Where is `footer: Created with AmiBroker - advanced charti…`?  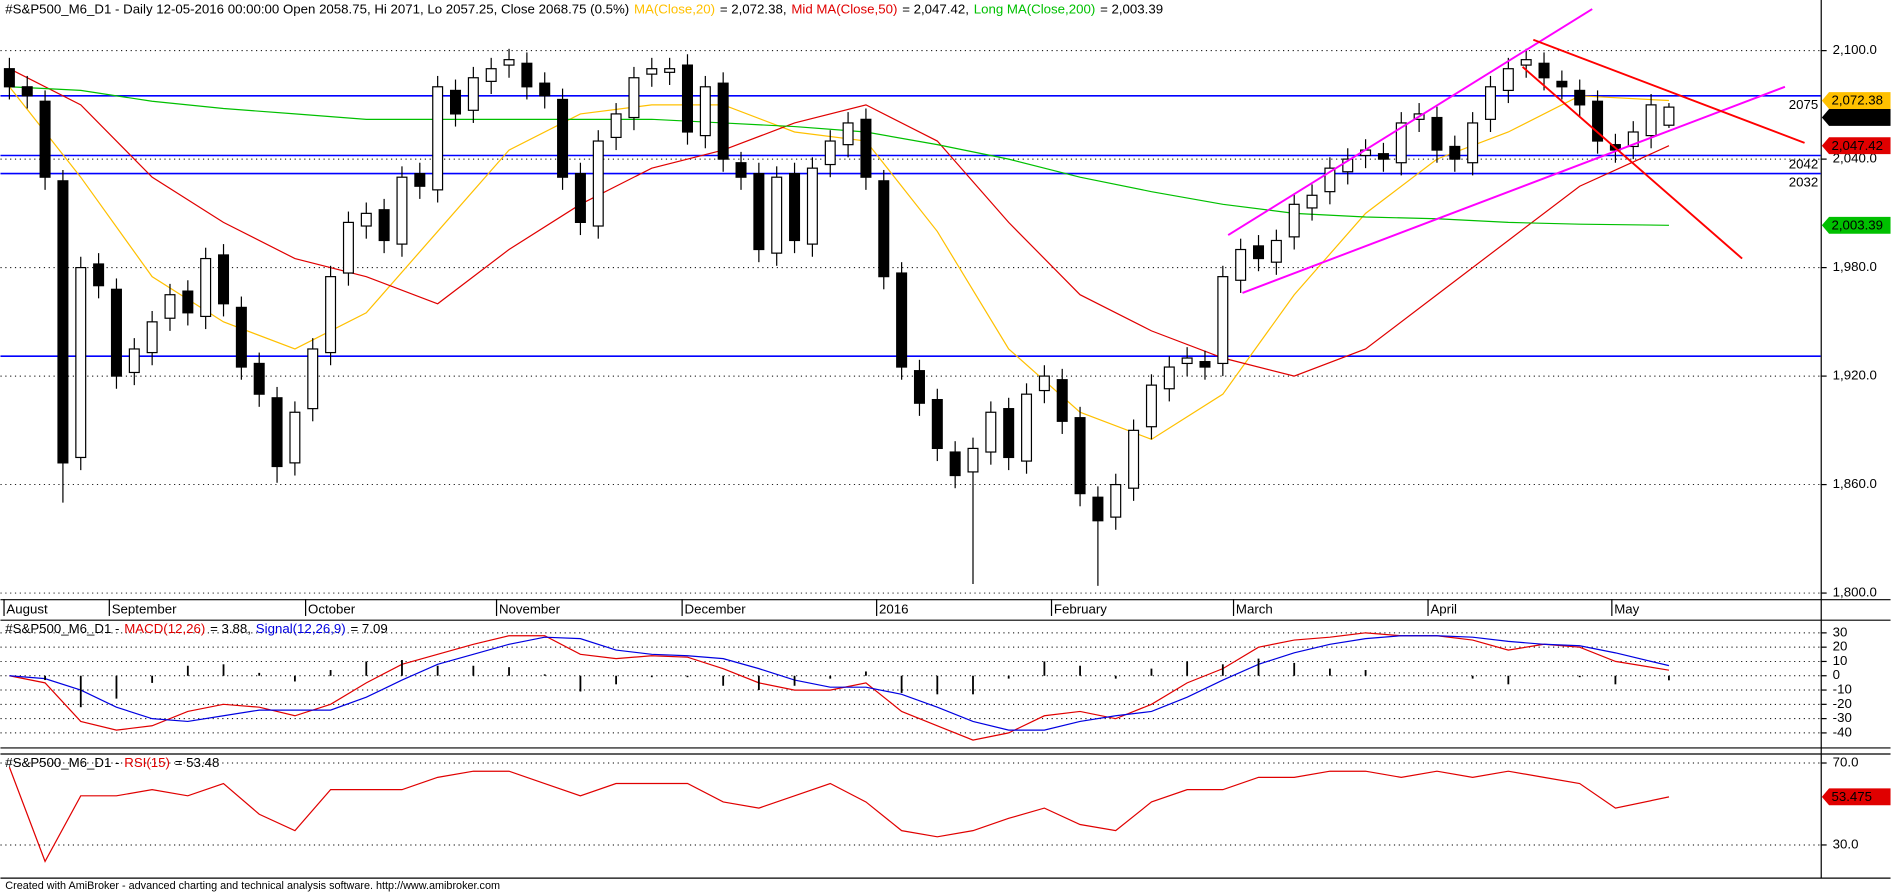 footer: Created with AmiBroker - advanced charti… is located at coordinates (252, 886).